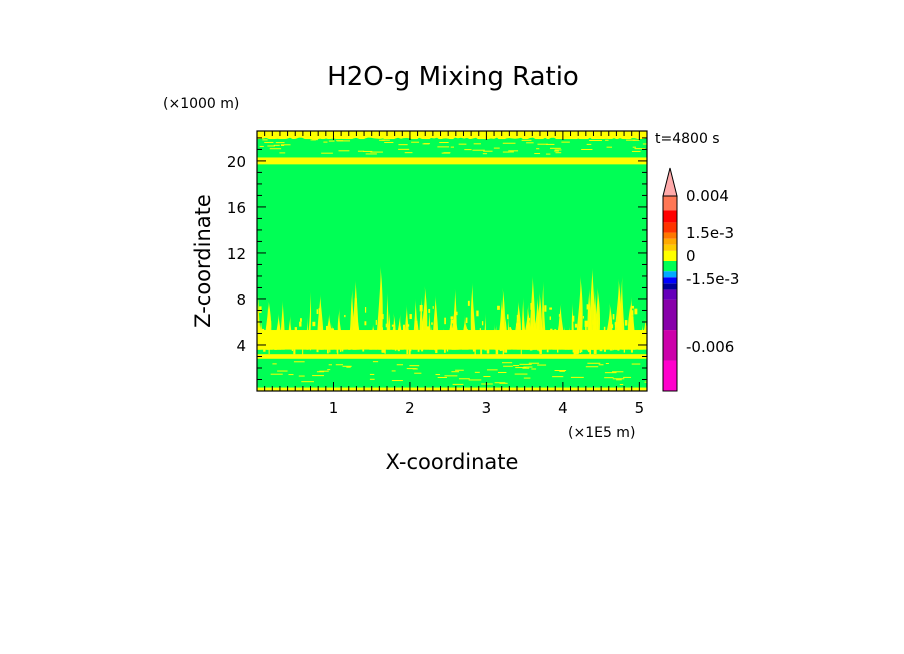 This screenshot has width=904, height=654. Describe the element at coordinates (452, 161) in the screenshot. I see `yellow-band` at that location.